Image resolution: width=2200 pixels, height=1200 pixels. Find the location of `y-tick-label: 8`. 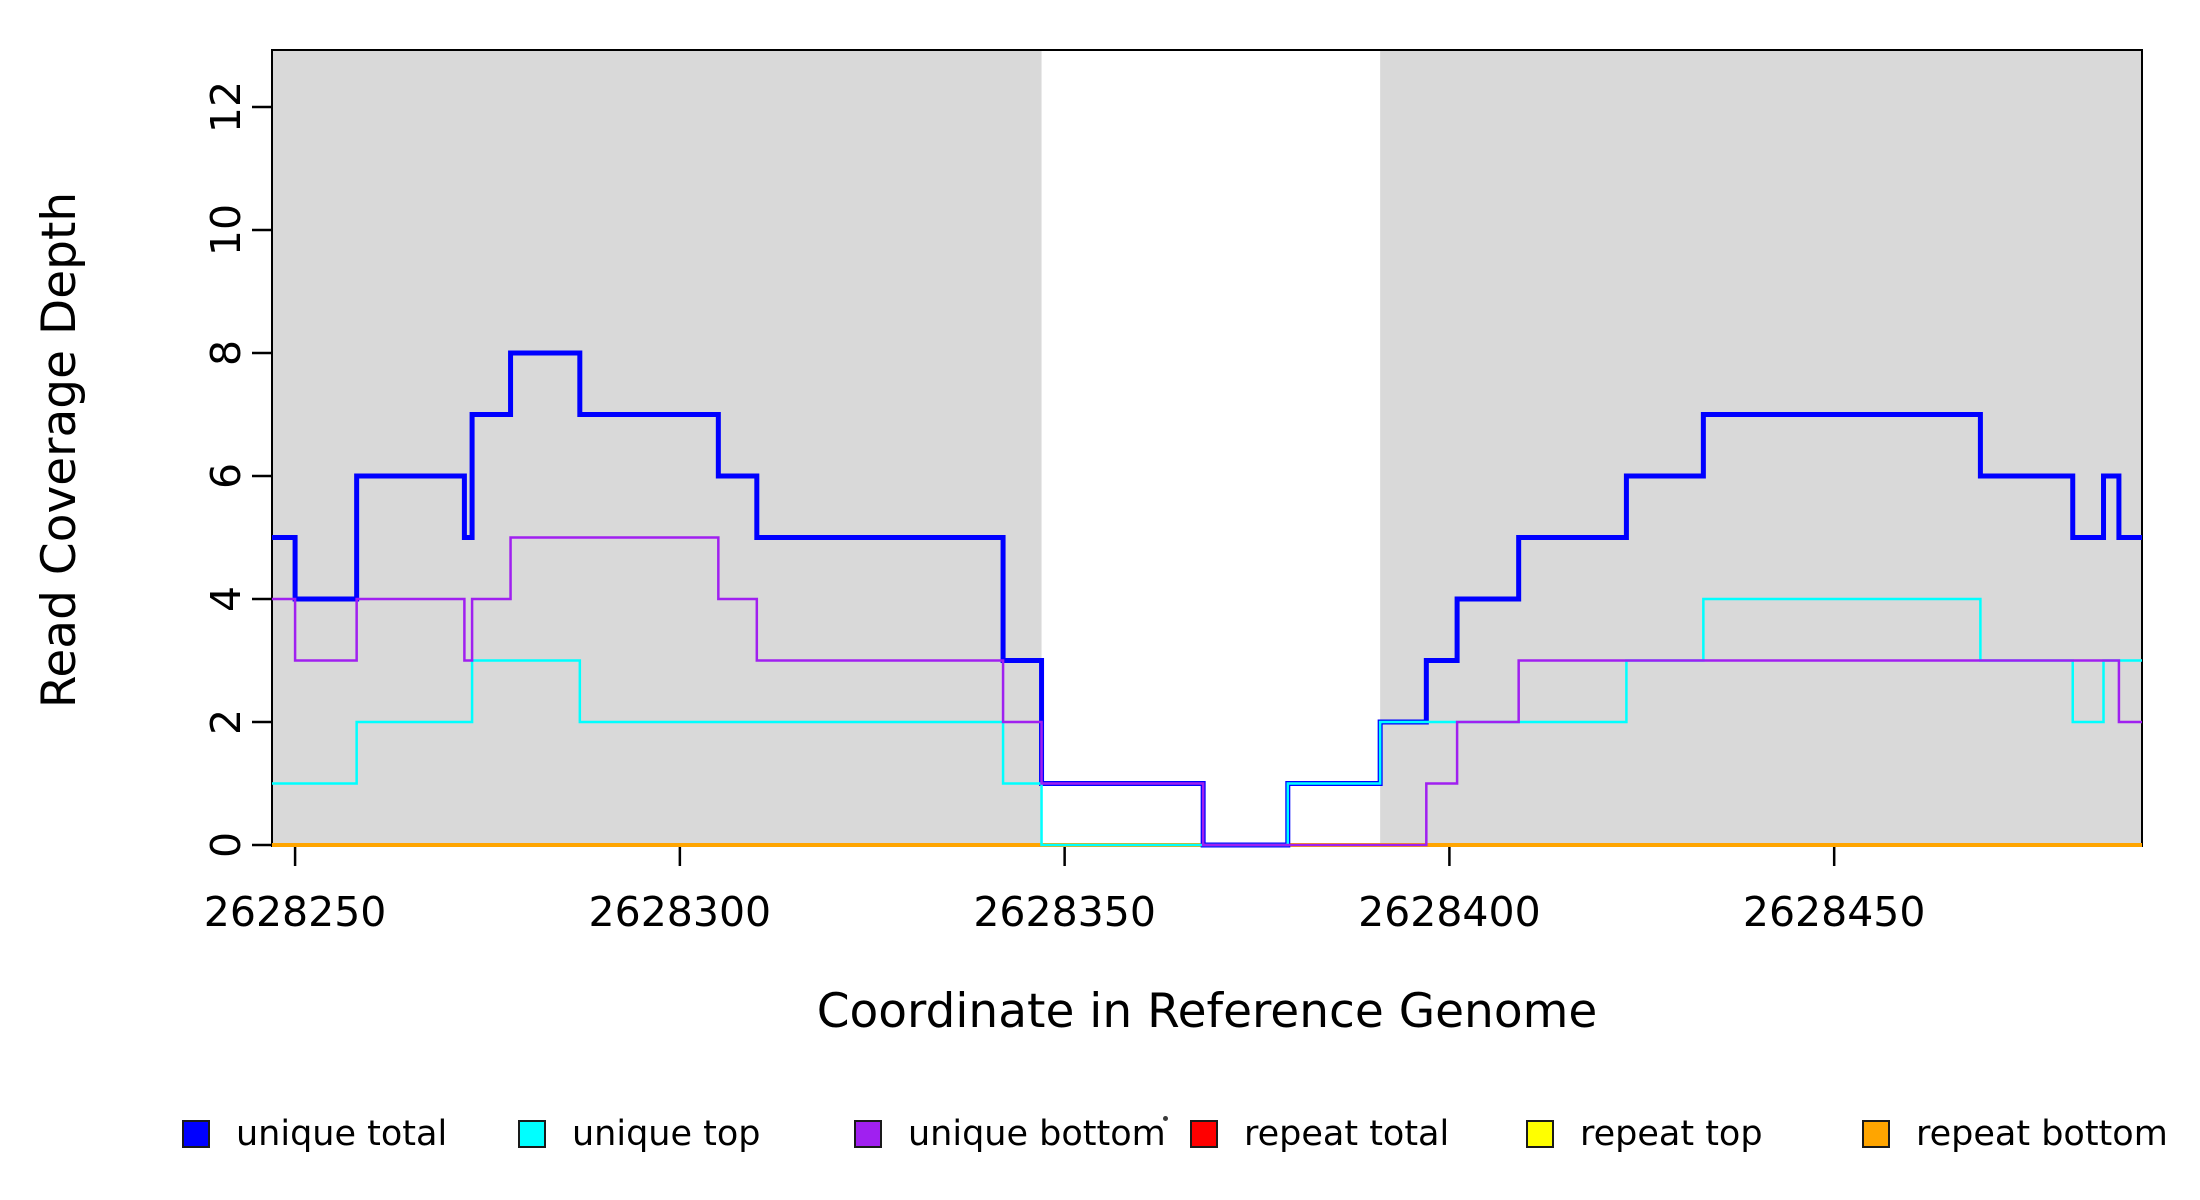

y-tick-label: 8 is located at coordinates (226, 353).